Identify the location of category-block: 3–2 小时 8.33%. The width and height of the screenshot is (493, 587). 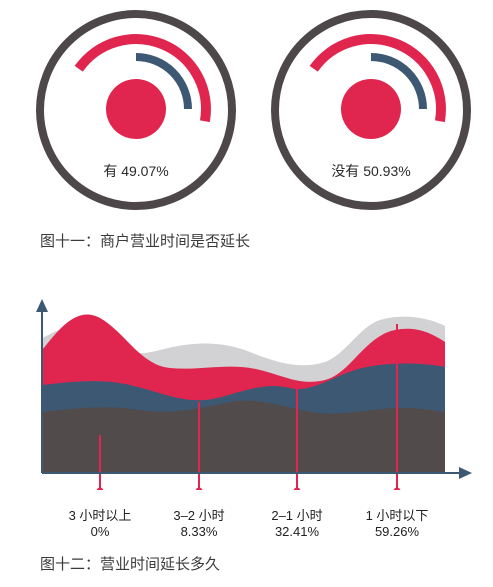
(199, 524).